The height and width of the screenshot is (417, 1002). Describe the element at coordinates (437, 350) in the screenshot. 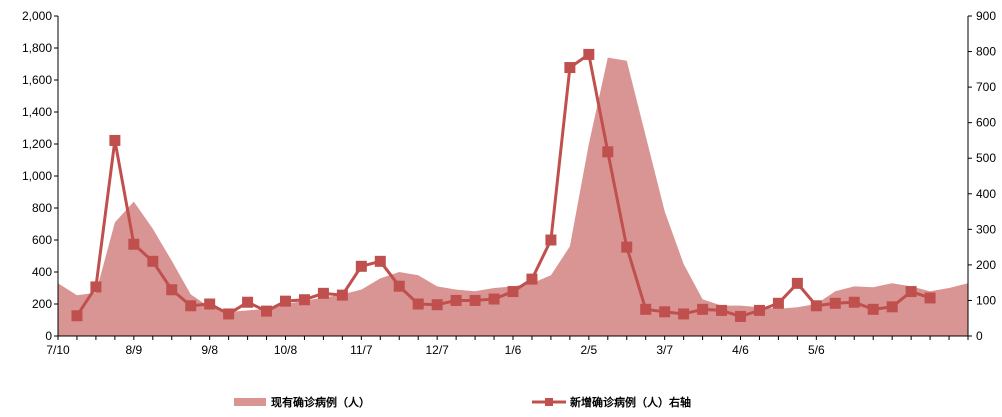

I see `x-axis-tick-label: 12/7` at that location.